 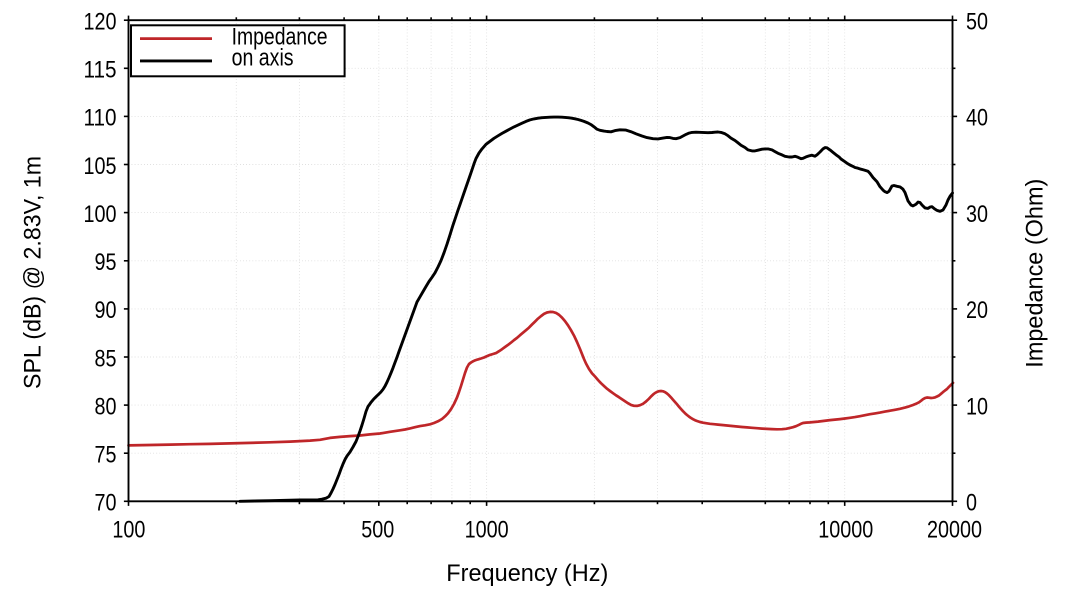 I want to click on svg-text: 40, so click(x=977, y=118).